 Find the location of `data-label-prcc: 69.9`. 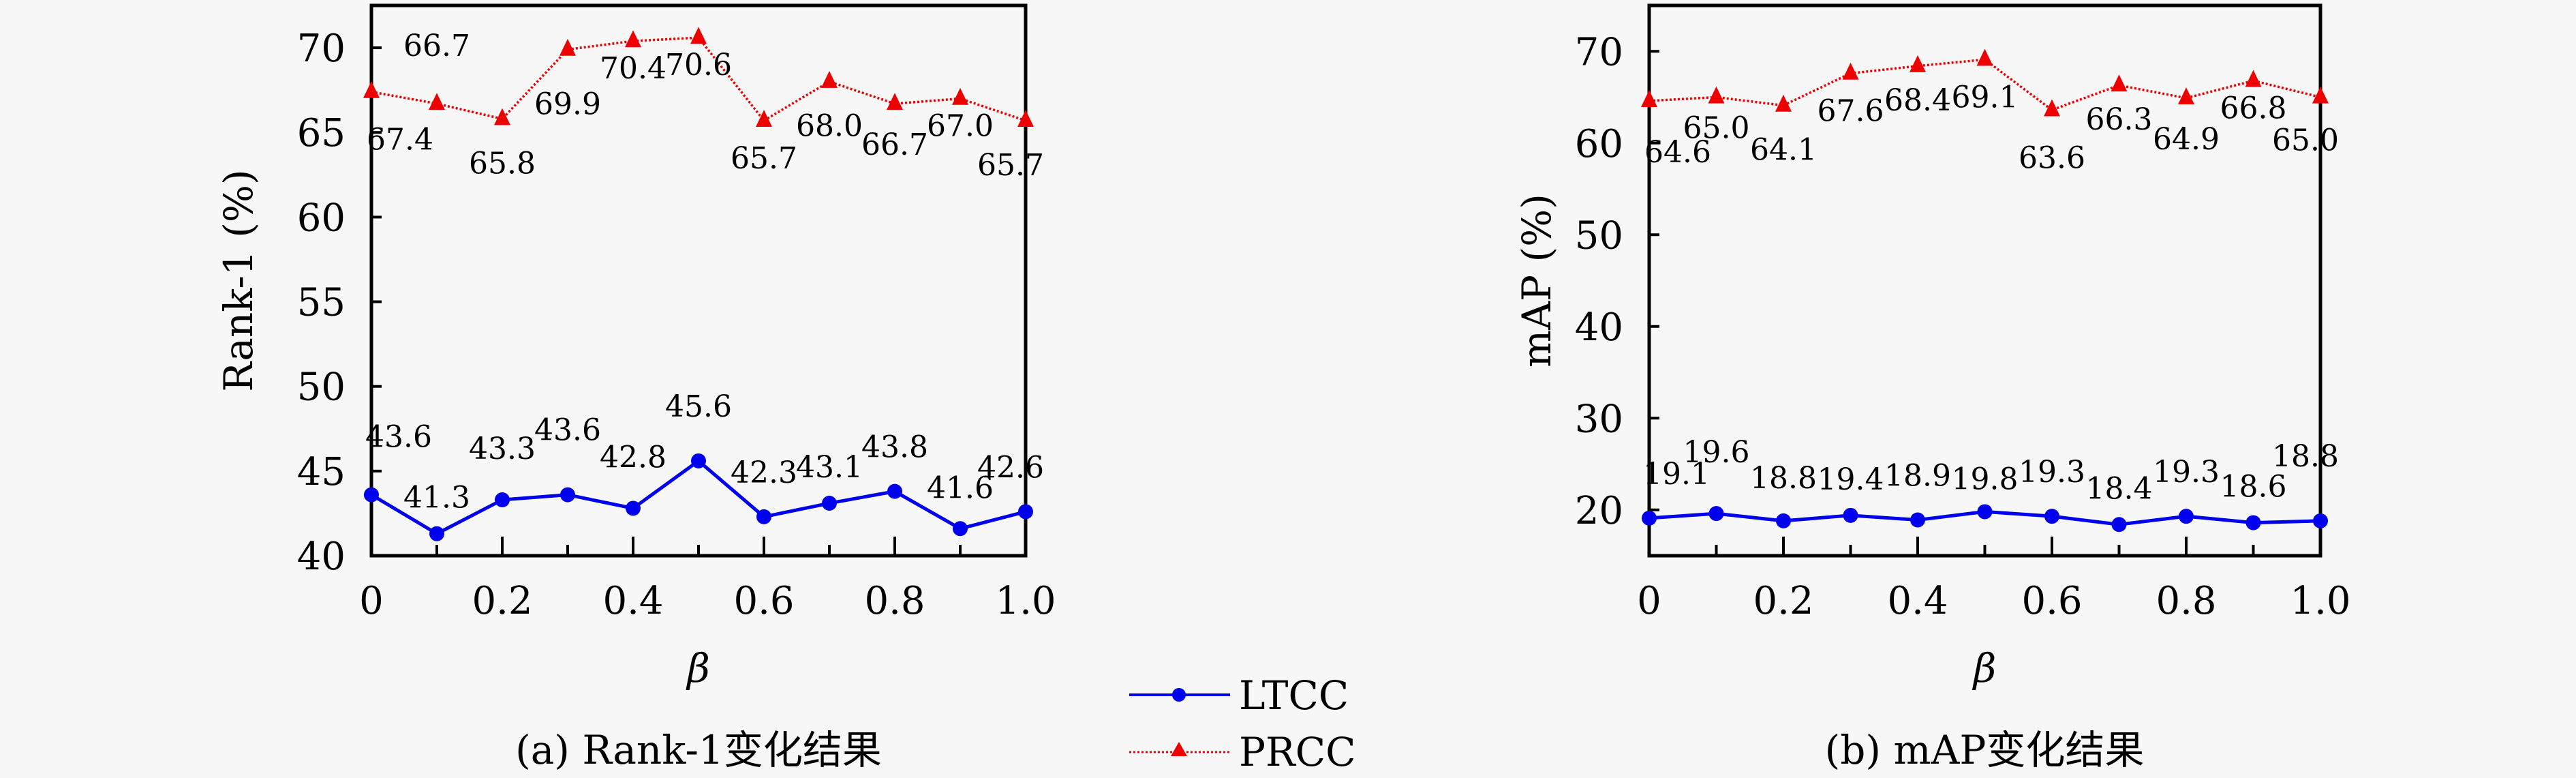

data-label-prcc: 69.9 is located at coordinates (567, 104).